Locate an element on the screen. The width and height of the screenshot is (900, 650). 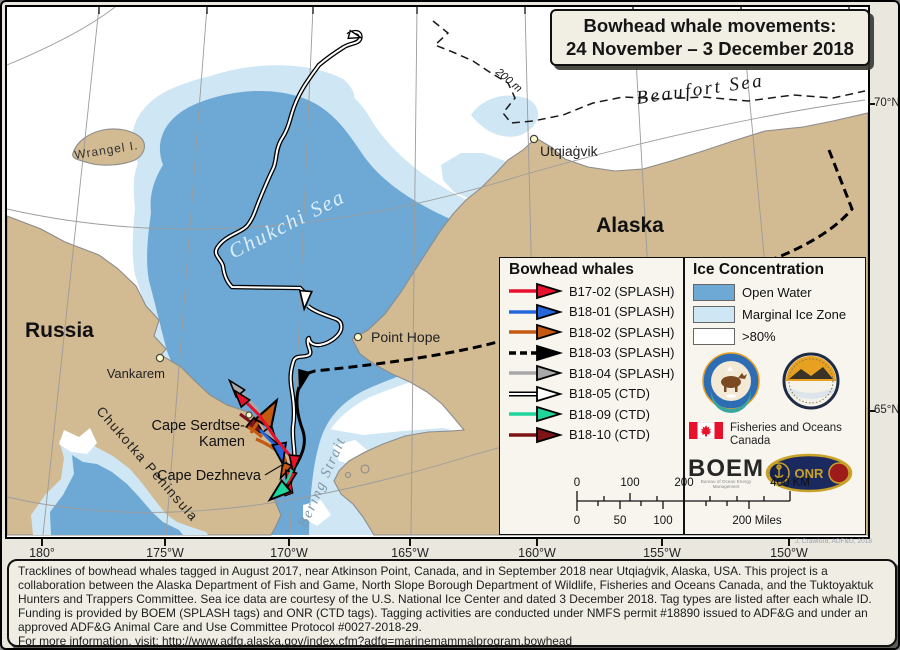
marker-vankarem is located at coordinates (160, 358).